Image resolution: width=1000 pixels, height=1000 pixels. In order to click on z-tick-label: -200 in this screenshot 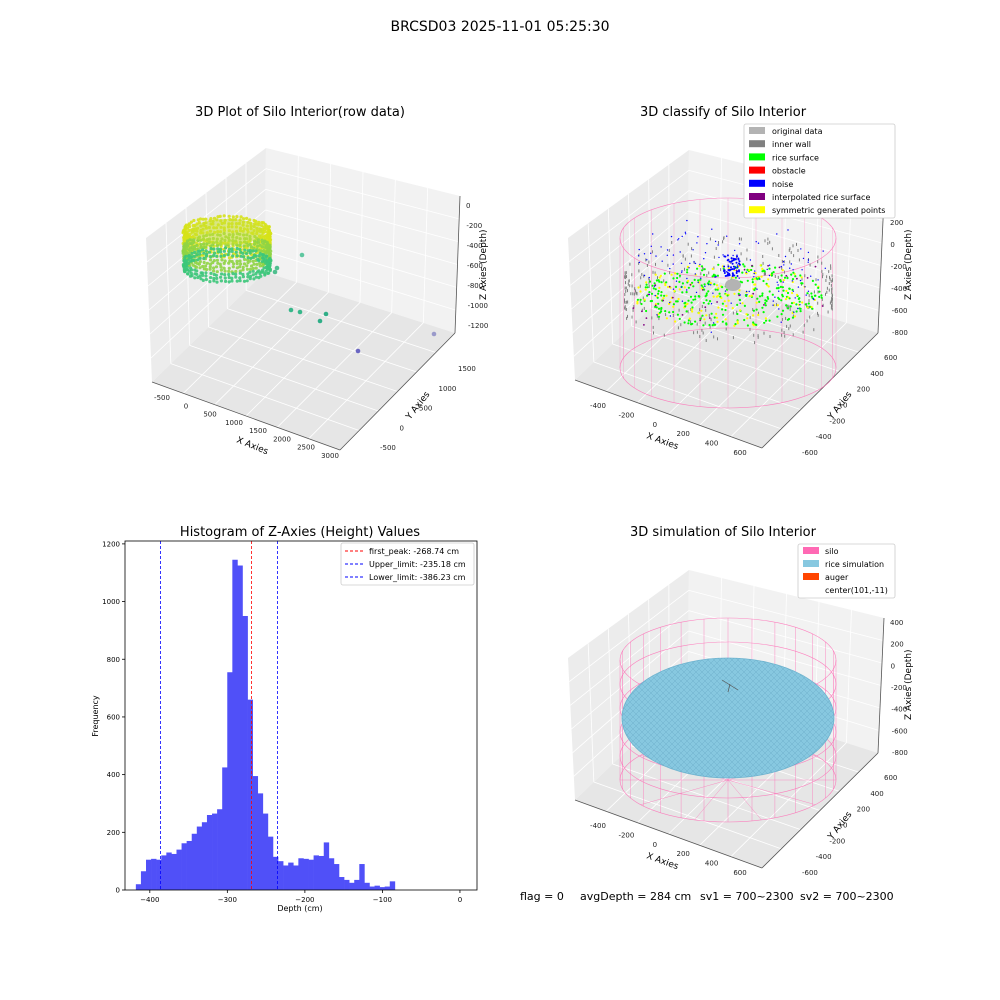, I will do `click(899, 688)`.